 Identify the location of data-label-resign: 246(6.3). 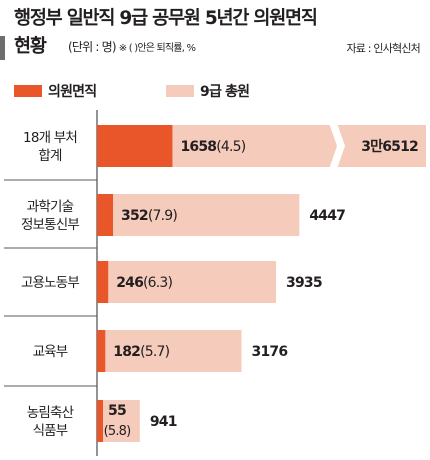
(144, 283).